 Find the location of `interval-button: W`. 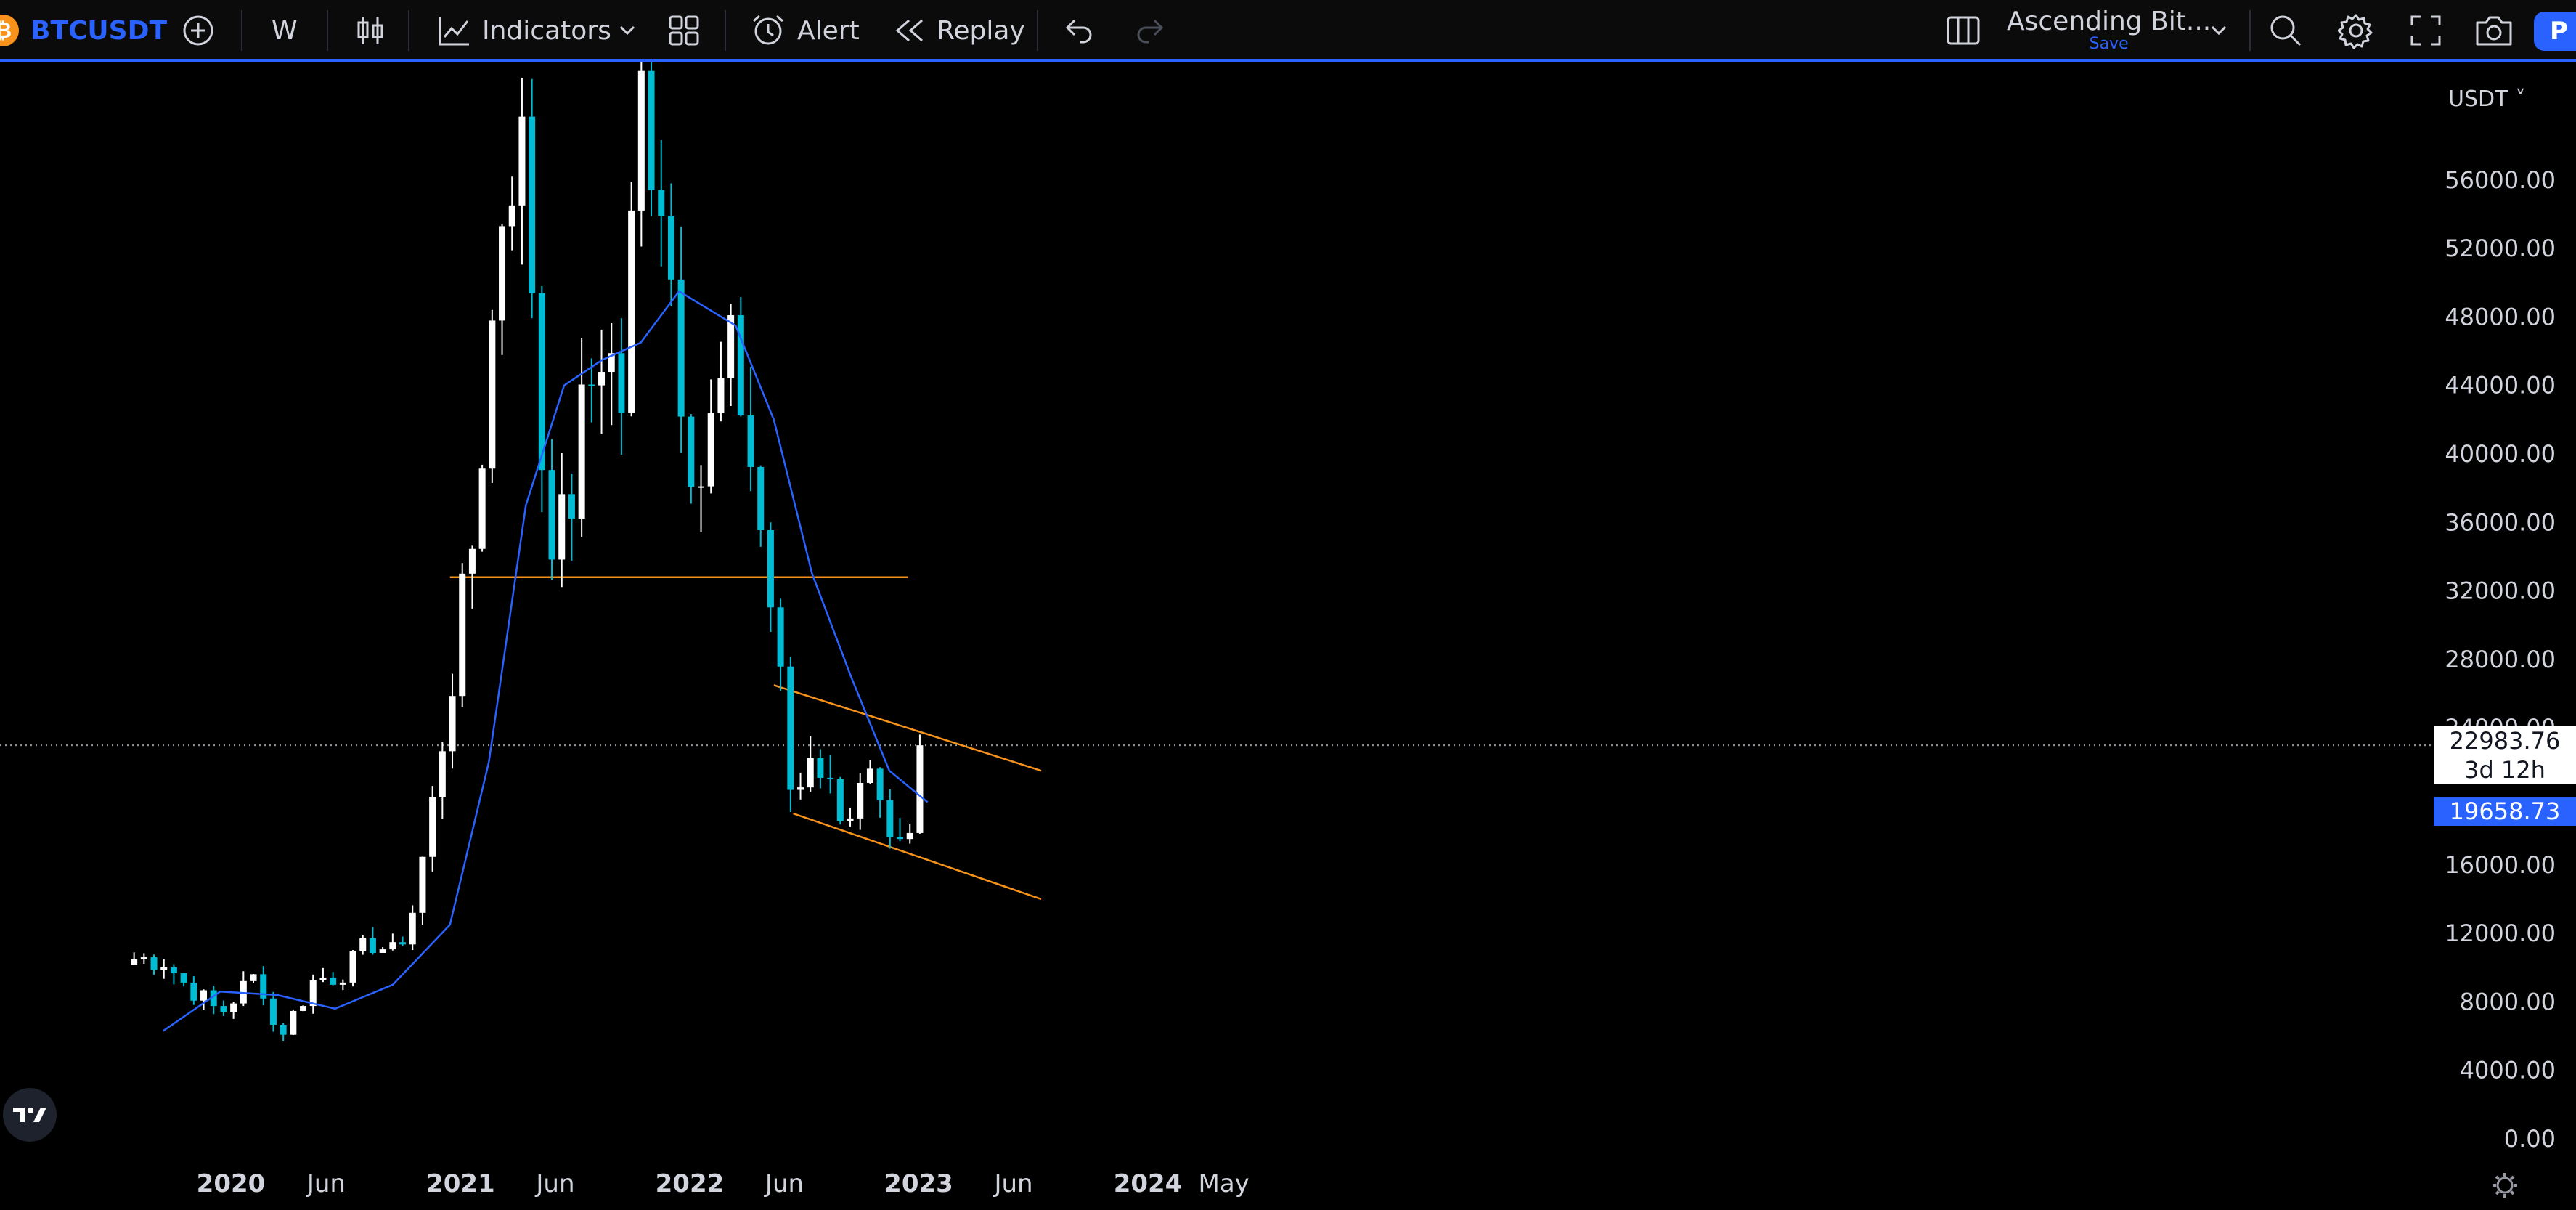

interval-button: W is located at coordinates (285, 30).